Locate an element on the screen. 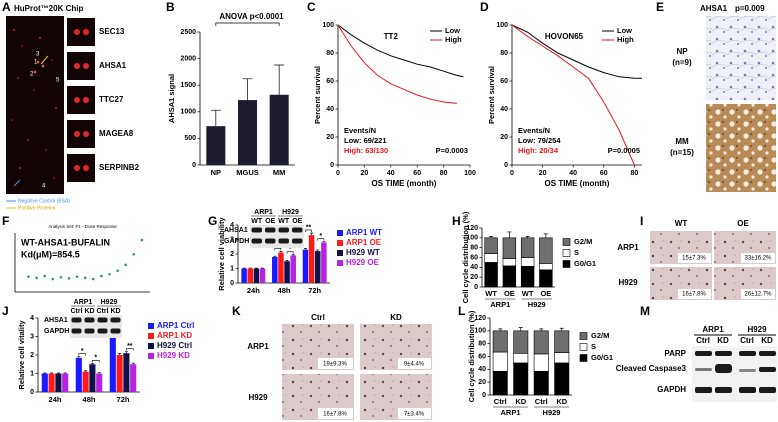 Image resolution: width=778 pixels, height=422 pixels. label-box is located at coordinates (694, 294).